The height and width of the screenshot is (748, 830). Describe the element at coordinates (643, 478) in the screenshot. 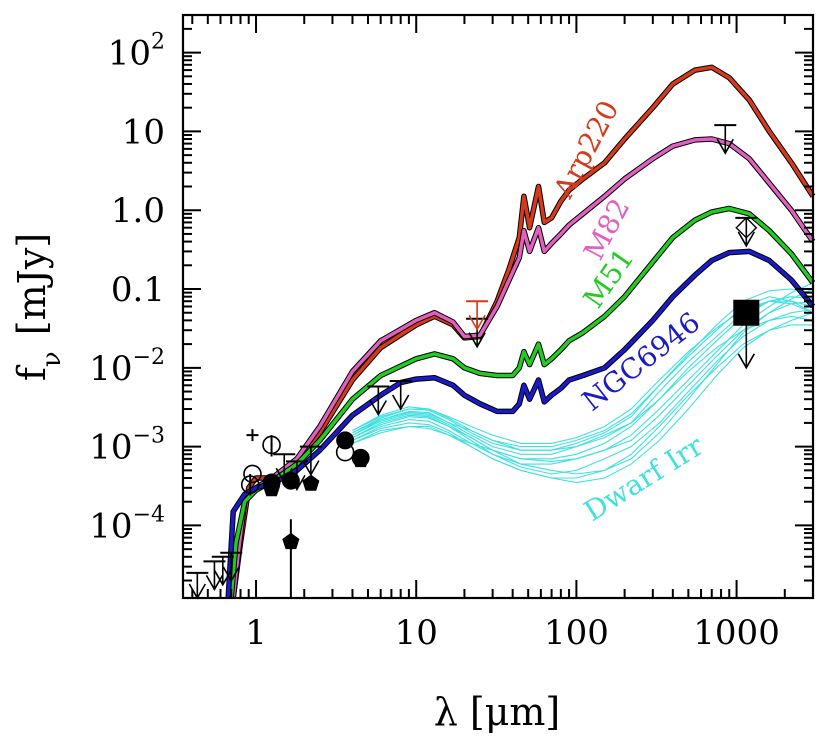

I see `sed-label-dwarf-irr: Dwarf Irr` at that location.